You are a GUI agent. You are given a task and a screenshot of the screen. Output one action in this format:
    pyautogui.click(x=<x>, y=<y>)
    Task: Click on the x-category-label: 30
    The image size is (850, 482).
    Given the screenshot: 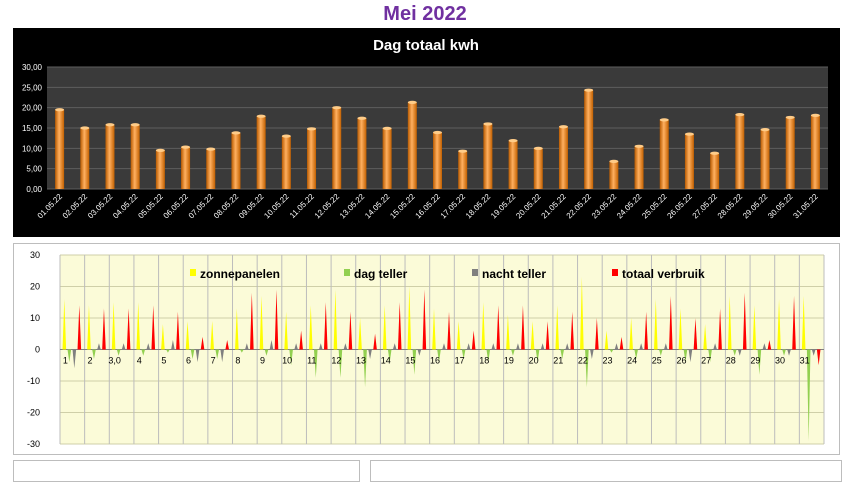 What is the action you would take?
    pyautogui.click(x=780, y=361)
    